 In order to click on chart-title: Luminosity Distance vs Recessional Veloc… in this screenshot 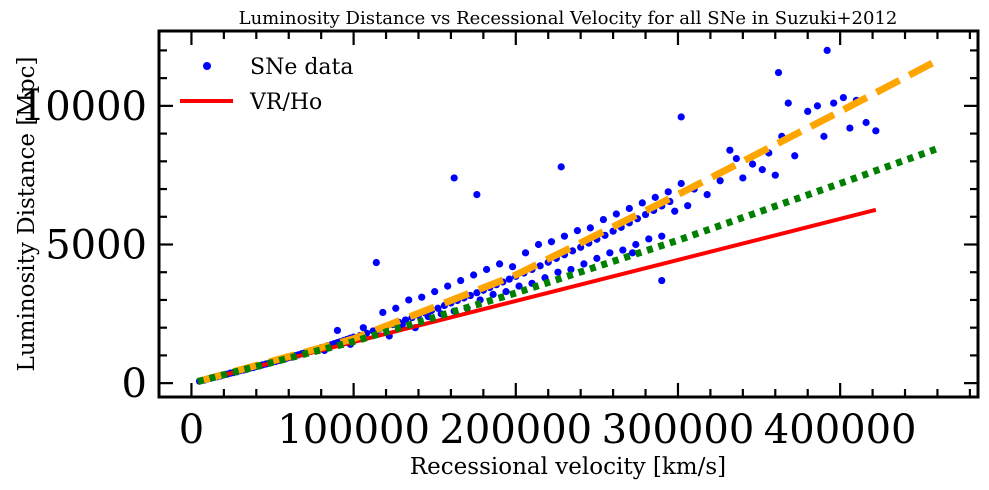, I will do `click(568, 18)`.